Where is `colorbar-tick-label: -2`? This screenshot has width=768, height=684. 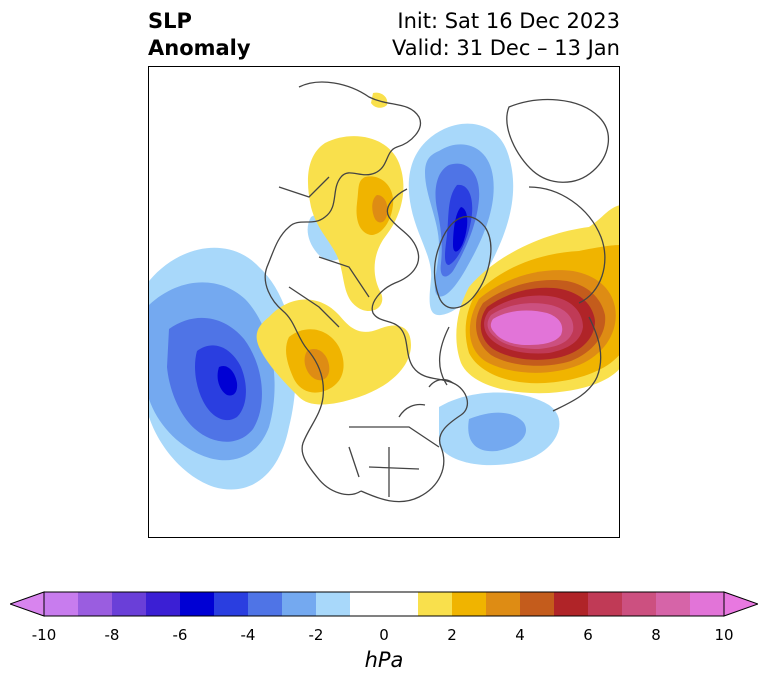 colorbar-tick-label: -2 is located at coordinates (316, 635).